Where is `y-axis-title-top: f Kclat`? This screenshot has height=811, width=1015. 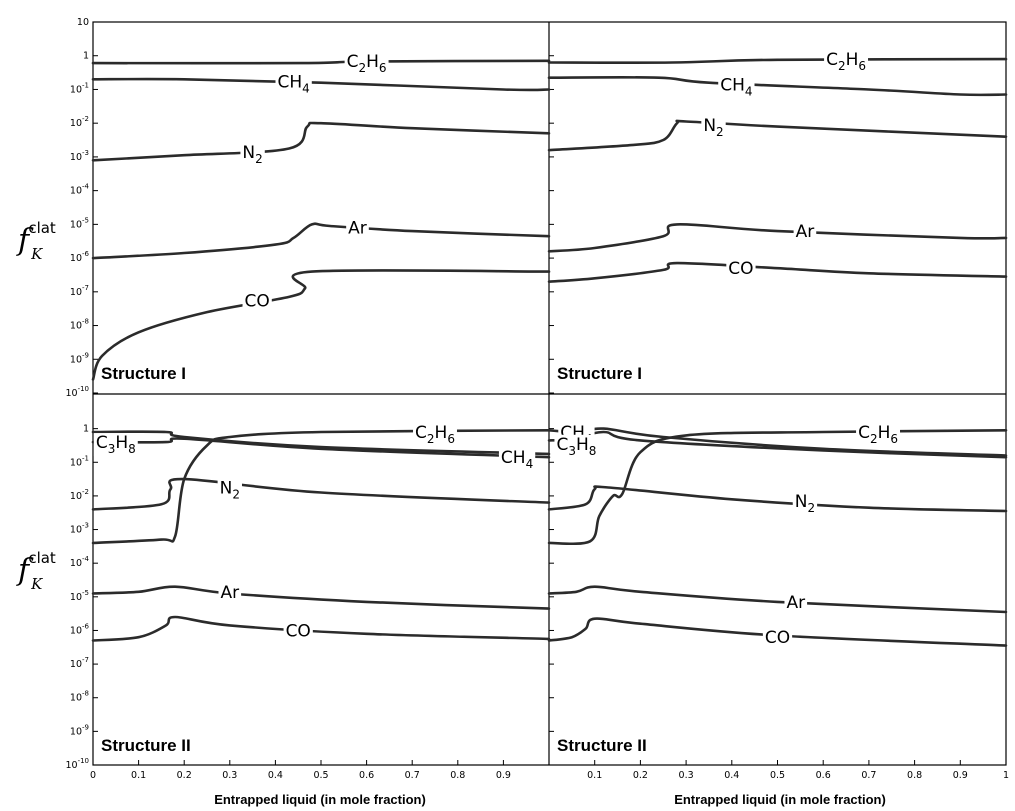 y-axis-title-top: f Kclat is located at coordinates (36, 241).